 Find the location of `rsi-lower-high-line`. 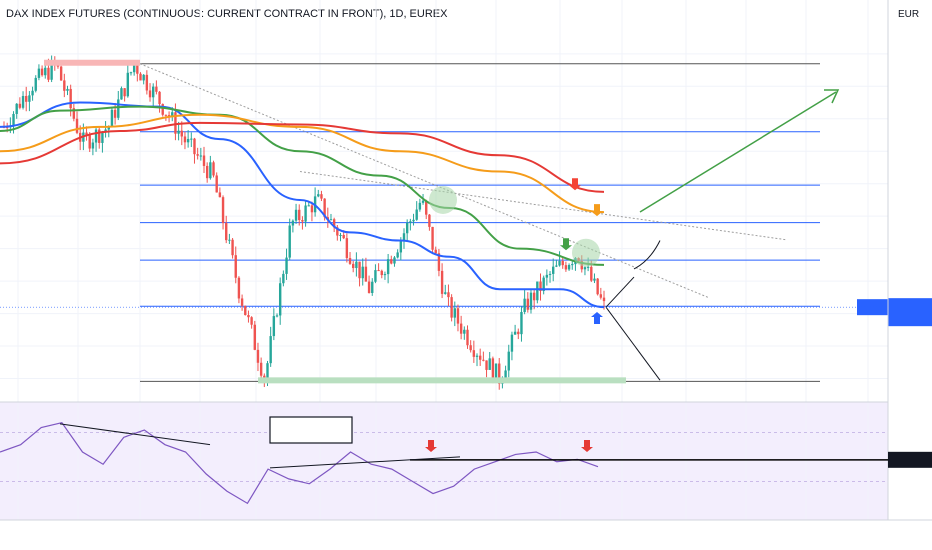

rsi-lower-high-line is located at coordinates (135, 434).